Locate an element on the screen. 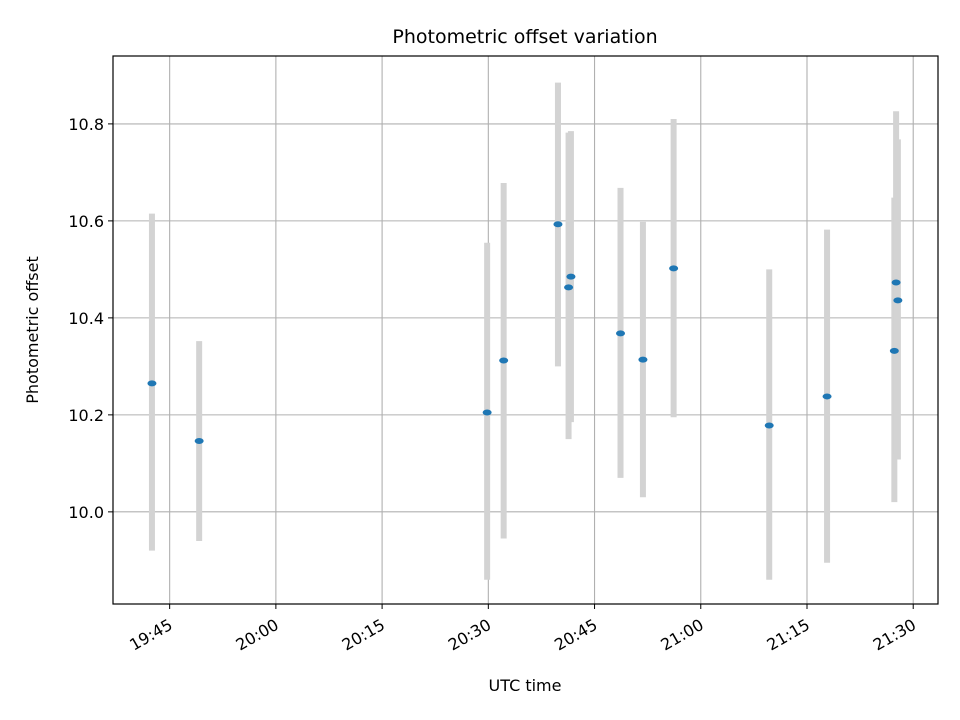  y-tick-label: 10.2 is located at coordinates (86, 415).